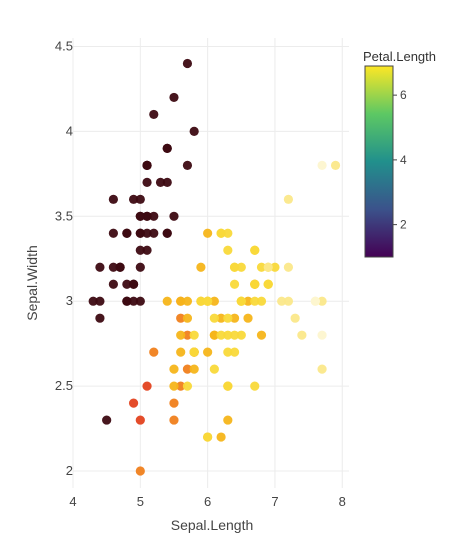 This screenshot has width=474, height=545. What do you see at coordinates (69, 470) in the screenshot?
I see `y-tick-label: 2` at bounding box center [69, 470].